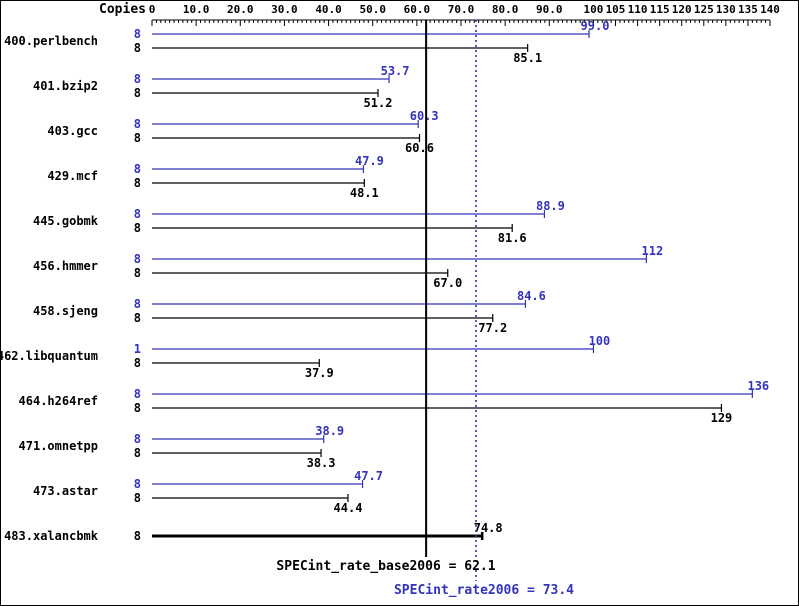 The image size is (799, 606). What do you see at coordinates (348, 508) in the screenshot?
I see `bar-value-label: 44.4` at bounding box center [348, 508].